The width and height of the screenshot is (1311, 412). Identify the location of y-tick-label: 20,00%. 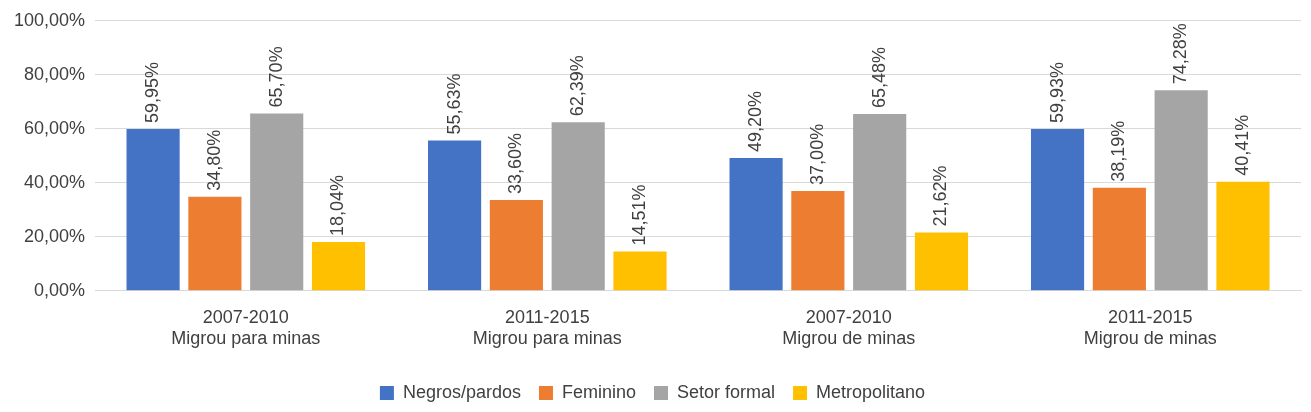
(55, 235).